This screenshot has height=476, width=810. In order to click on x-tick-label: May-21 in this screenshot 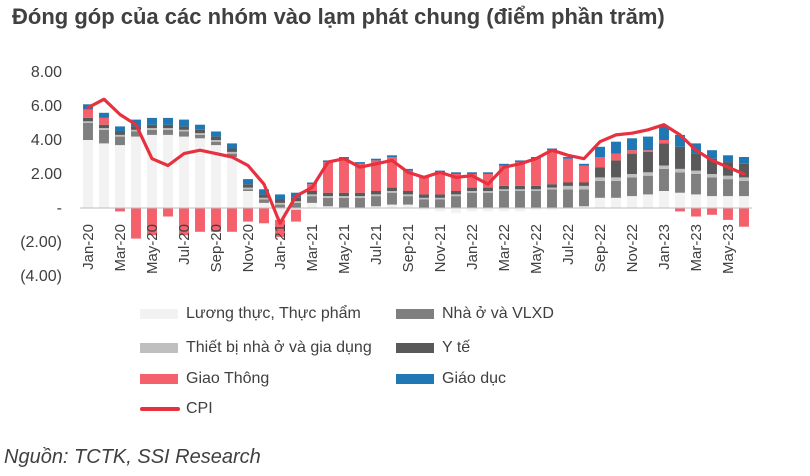, I will do `click(344, 249)`.